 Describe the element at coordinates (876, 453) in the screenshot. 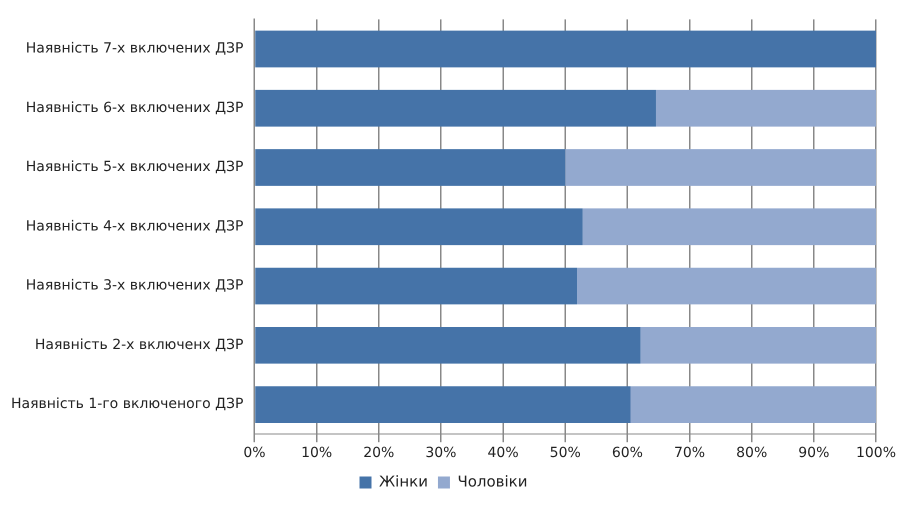

I see `x-tick-label: 100%` at that location.